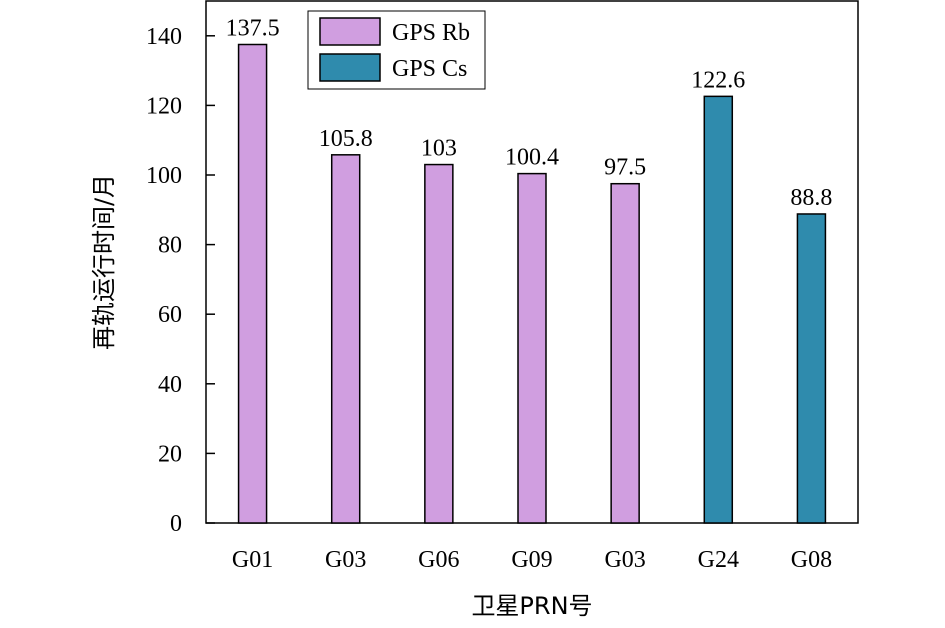  Describe the element at coordinates (396, 50) in the screenshot. I see `legend: GPS Rb GPS Cs` at that location.